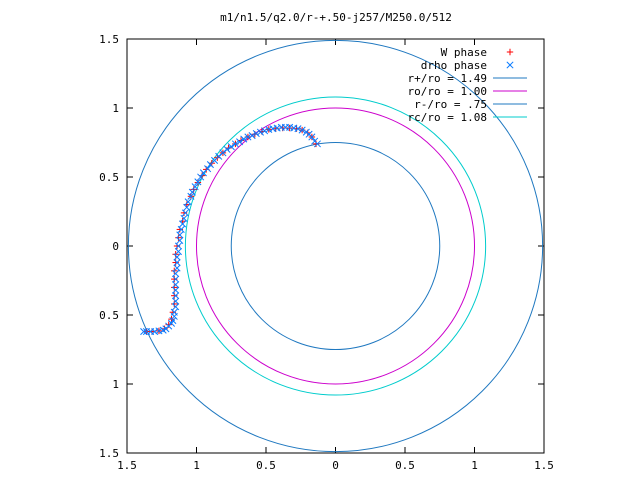 The width and height of the screenshot is (640, 480). Describe the element at coordinates (464, 52) in the screenshot. I see `legend-label: W phase` at that location.